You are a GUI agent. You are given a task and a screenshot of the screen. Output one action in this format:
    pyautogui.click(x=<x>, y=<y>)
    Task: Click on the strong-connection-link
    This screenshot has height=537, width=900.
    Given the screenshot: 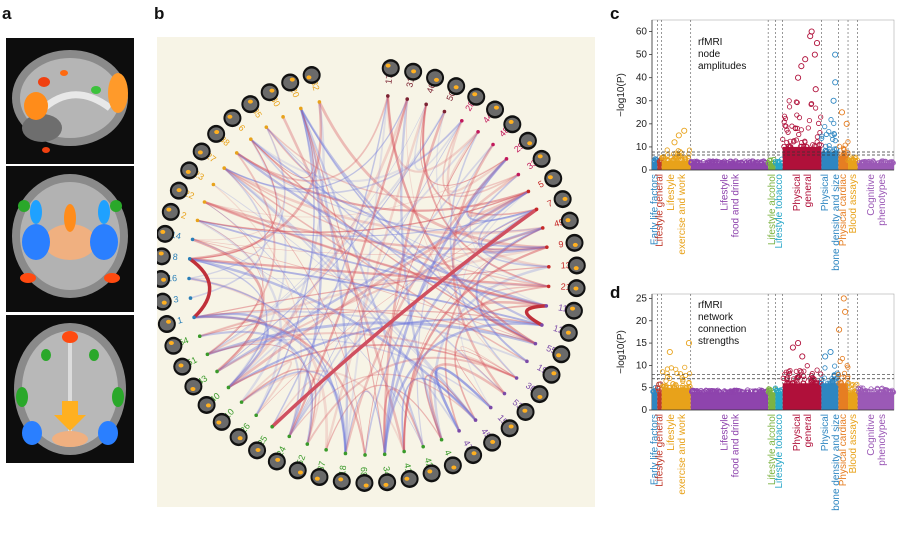 What is the action you would take?
    pyautogui.click(x=535, y=315)
    